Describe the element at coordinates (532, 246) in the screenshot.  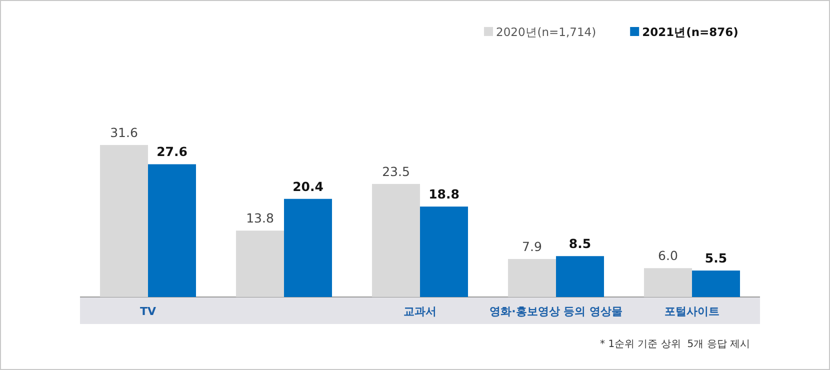
I see `data-label: 7.9` at that location.